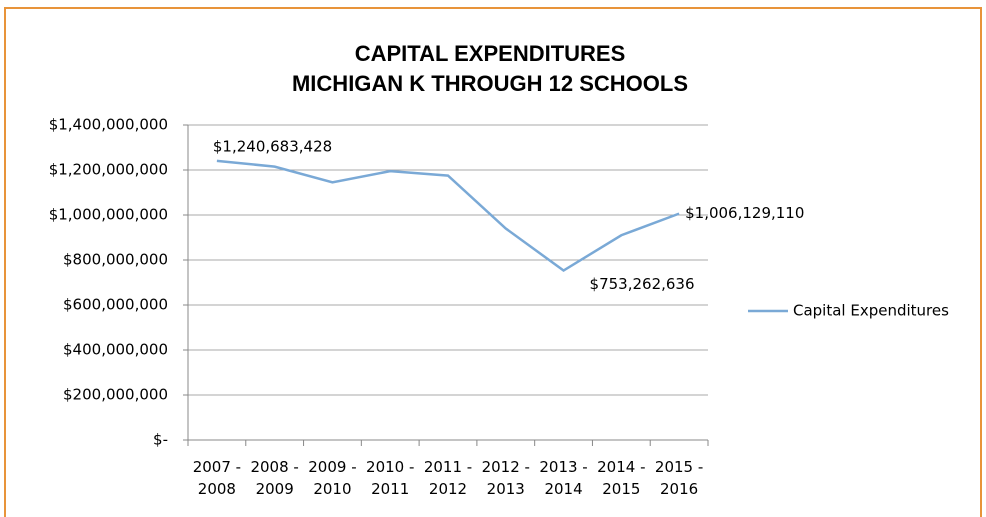 This screenshot has height=517, width=986. Describe the element at coordinates (115, 395) in the screenshot. I see `y-tick-label: $200,000,000` at that location.